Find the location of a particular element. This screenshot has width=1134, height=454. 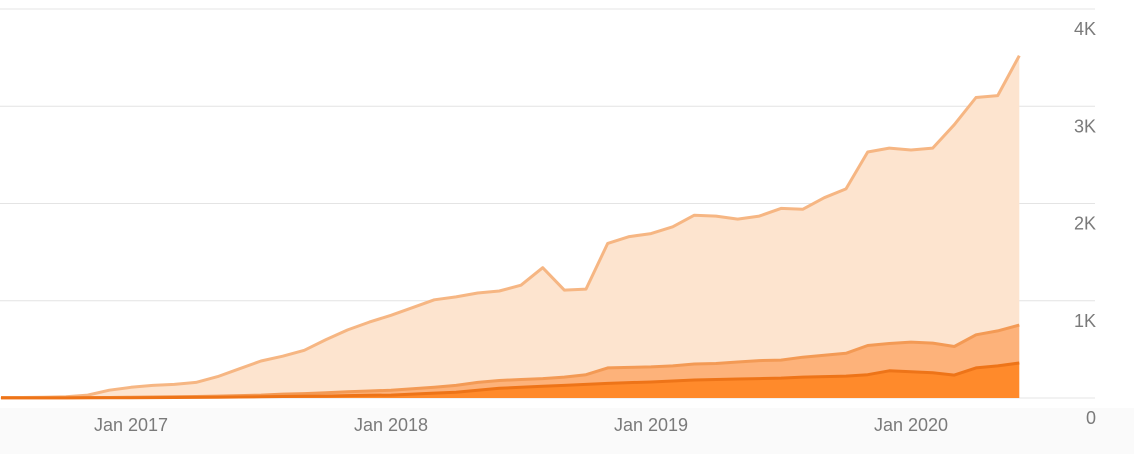

axis-band is located at coordinates (567, 431).